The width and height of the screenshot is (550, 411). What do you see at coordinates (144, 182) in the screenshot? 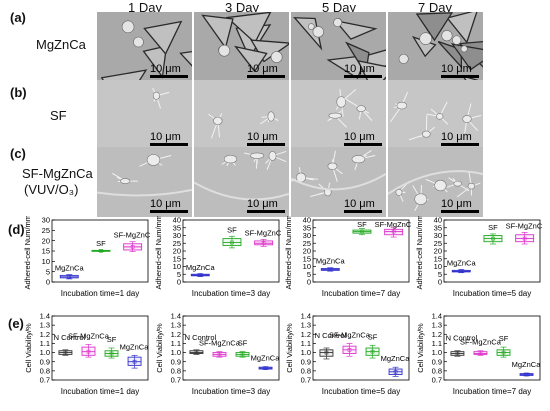
I see `sem-image-sf-mgznca-day1: 10 μm` at bounding box center [144, 182].